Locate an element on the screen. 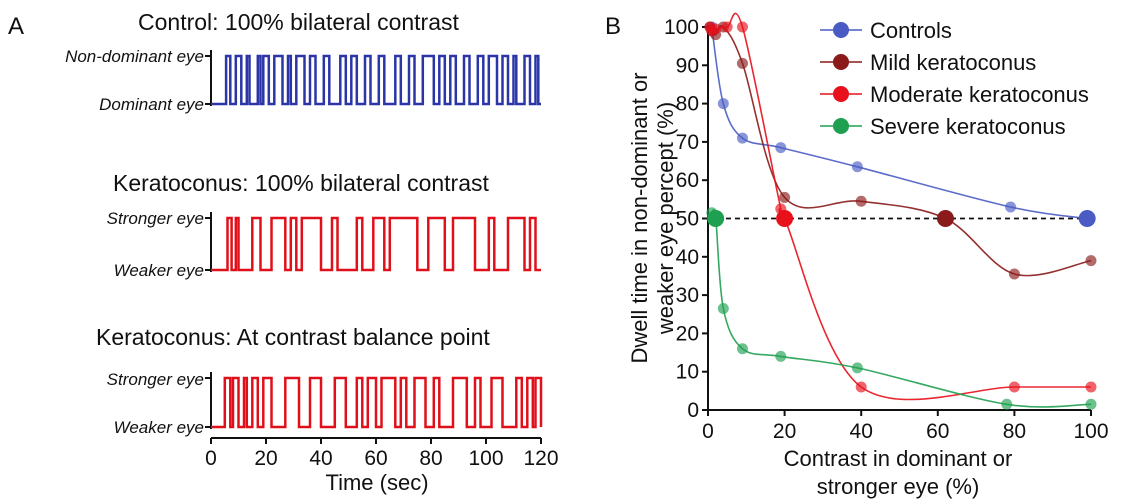 Image resolution: width=1138 pixels, height=502 pixels. time-tick-label: 120 is located at coordinates (540, 458).